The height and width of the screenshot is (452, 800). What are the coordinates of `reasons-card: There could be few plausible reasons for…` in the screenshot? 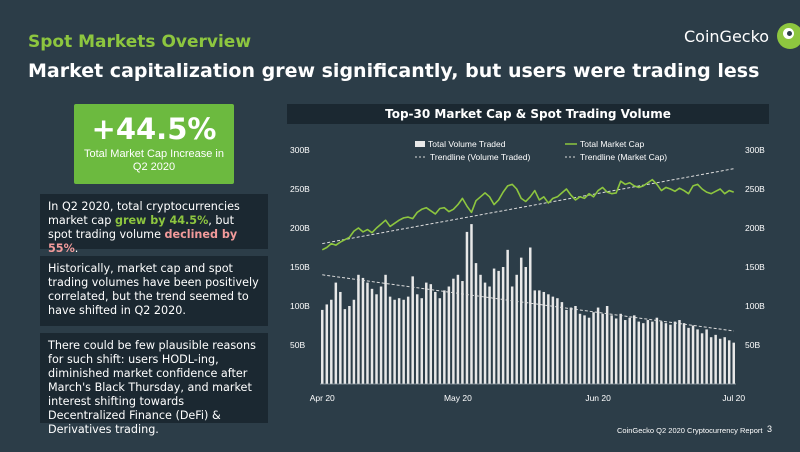 It's located at (154, 384).